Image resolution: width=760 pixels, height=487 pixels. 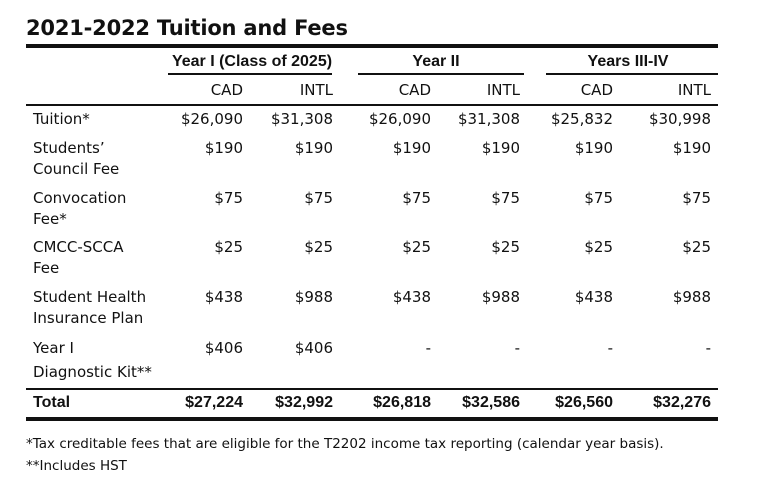 What do you see at coordinates (402, 402) in the screenshot?
I see `total-cell: $26,818` at bounding box center [402, 402].